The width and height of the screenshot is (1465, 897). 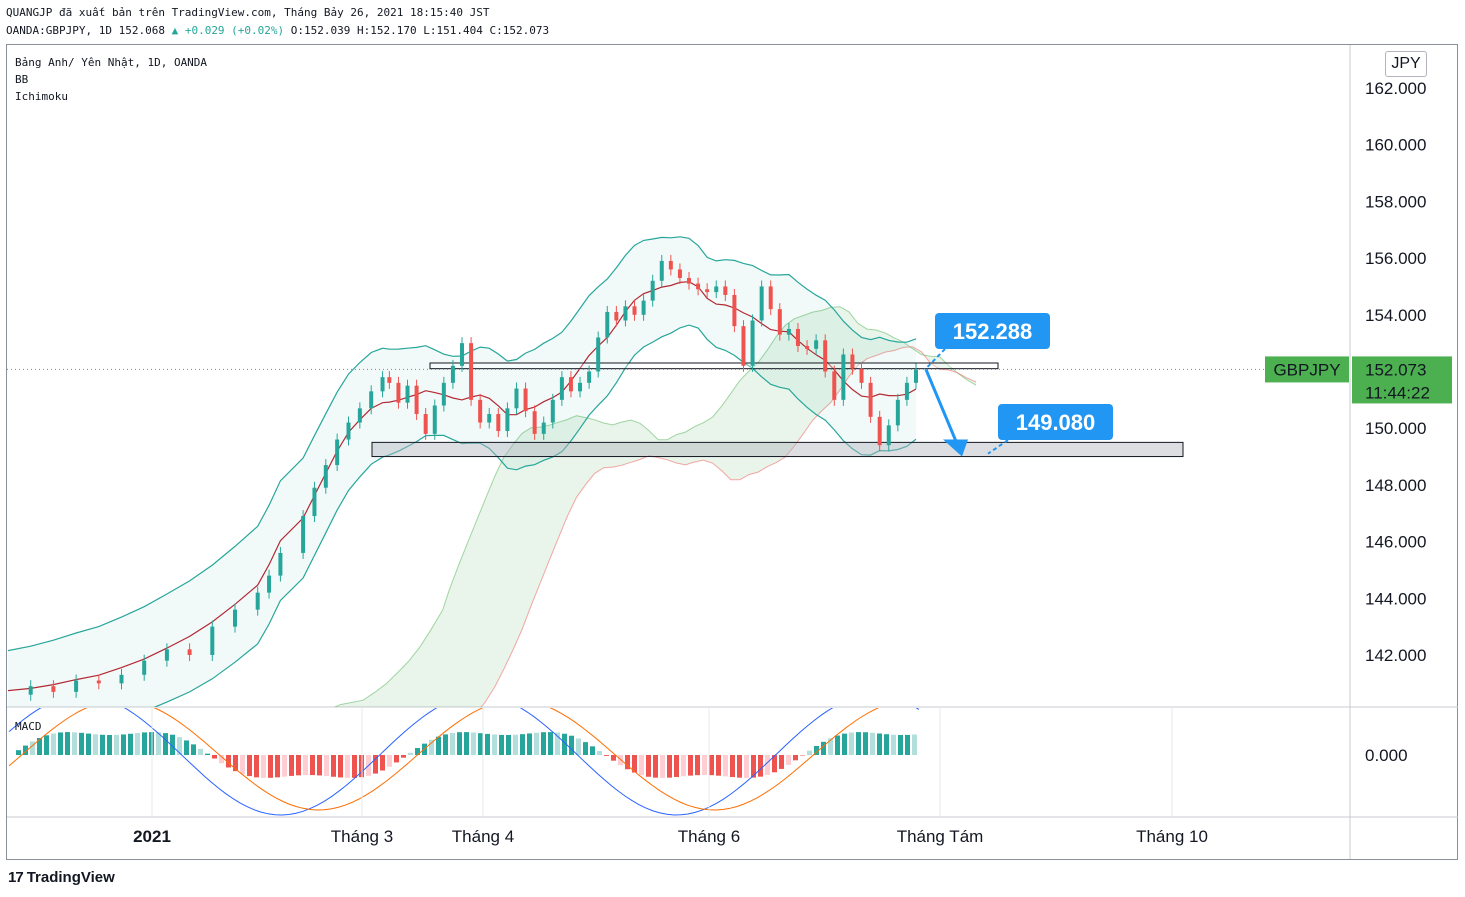 I want to click on upper-price-callout-text: 152.288, so click(x=993, y=331).